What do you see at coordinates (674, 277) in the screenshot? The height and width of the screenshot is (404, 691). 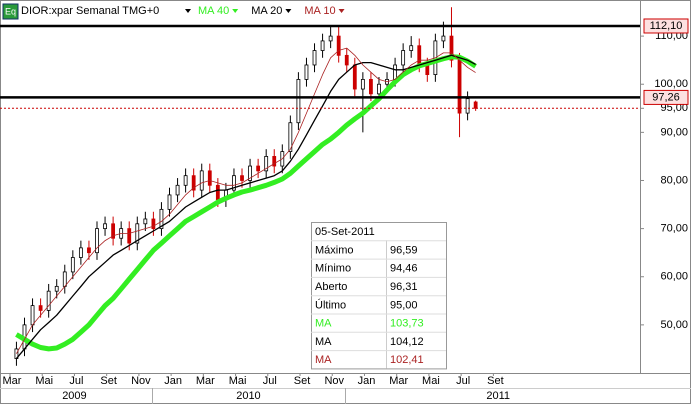 I see `y-tick-label: 60,00` at bounding box center [674, 277].